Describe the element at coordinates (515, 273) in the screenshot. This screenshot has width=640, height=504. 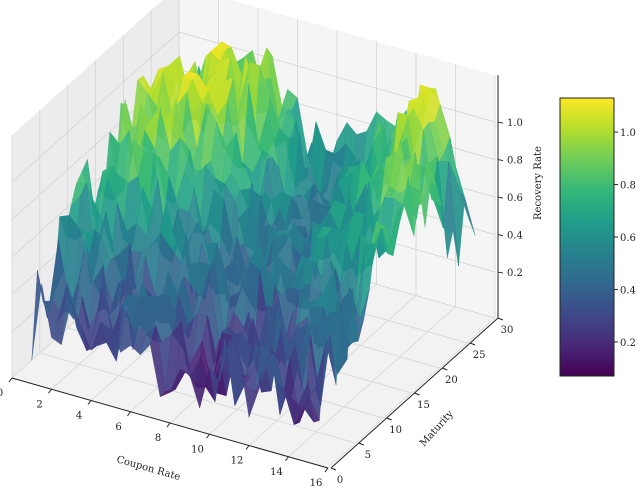
I see `z-tick-label: 0.2` at that location.